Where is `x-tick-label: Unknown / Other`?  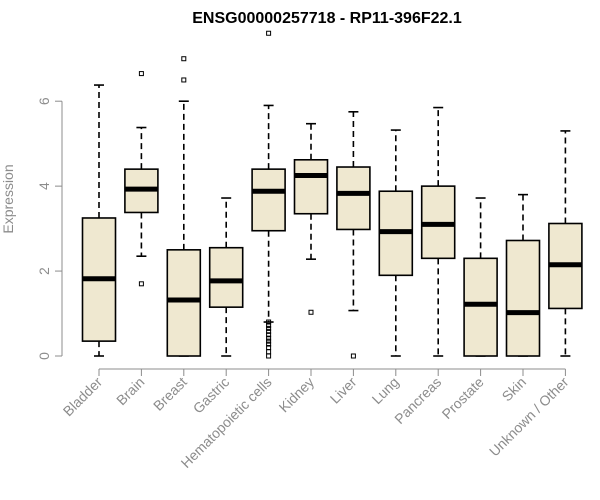 x-tick-label: Unknown / Other is located at coordinates (529, 417).